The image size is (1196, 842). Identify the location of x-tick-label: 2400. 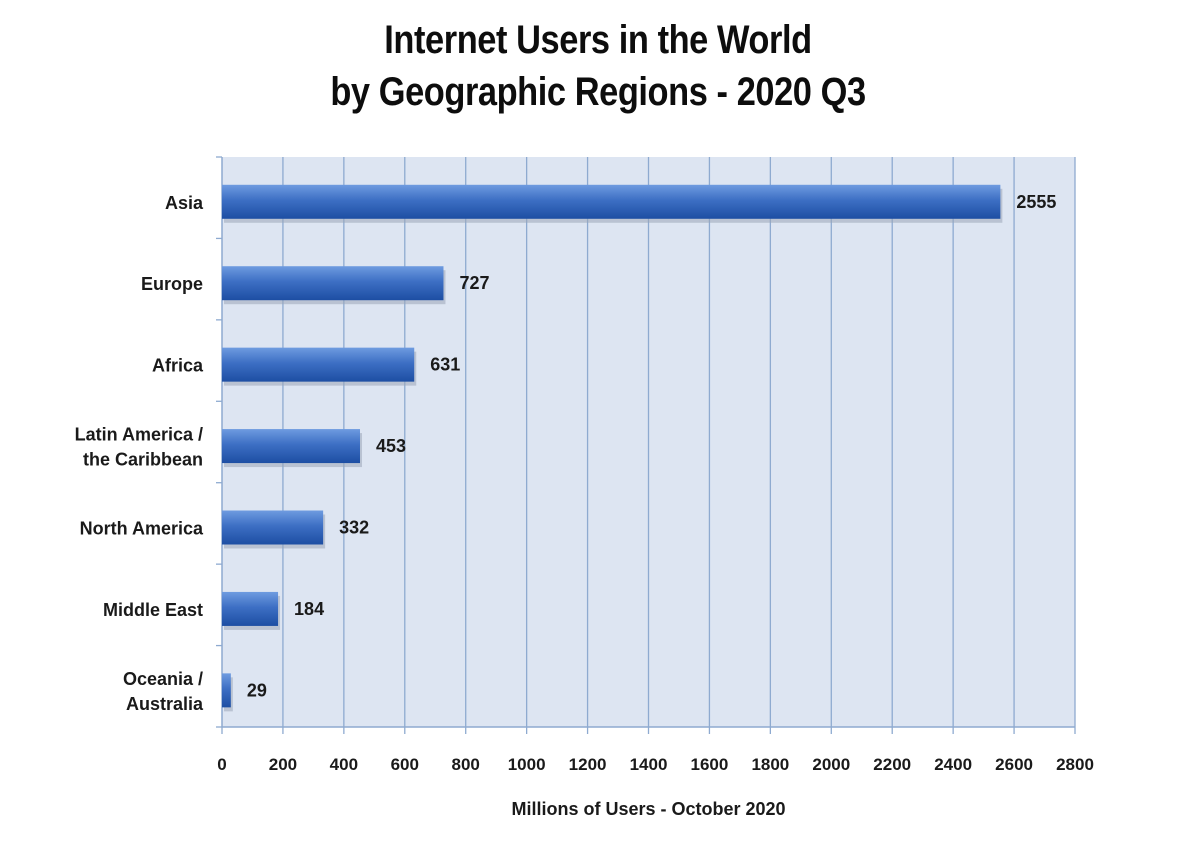
(953, 764).